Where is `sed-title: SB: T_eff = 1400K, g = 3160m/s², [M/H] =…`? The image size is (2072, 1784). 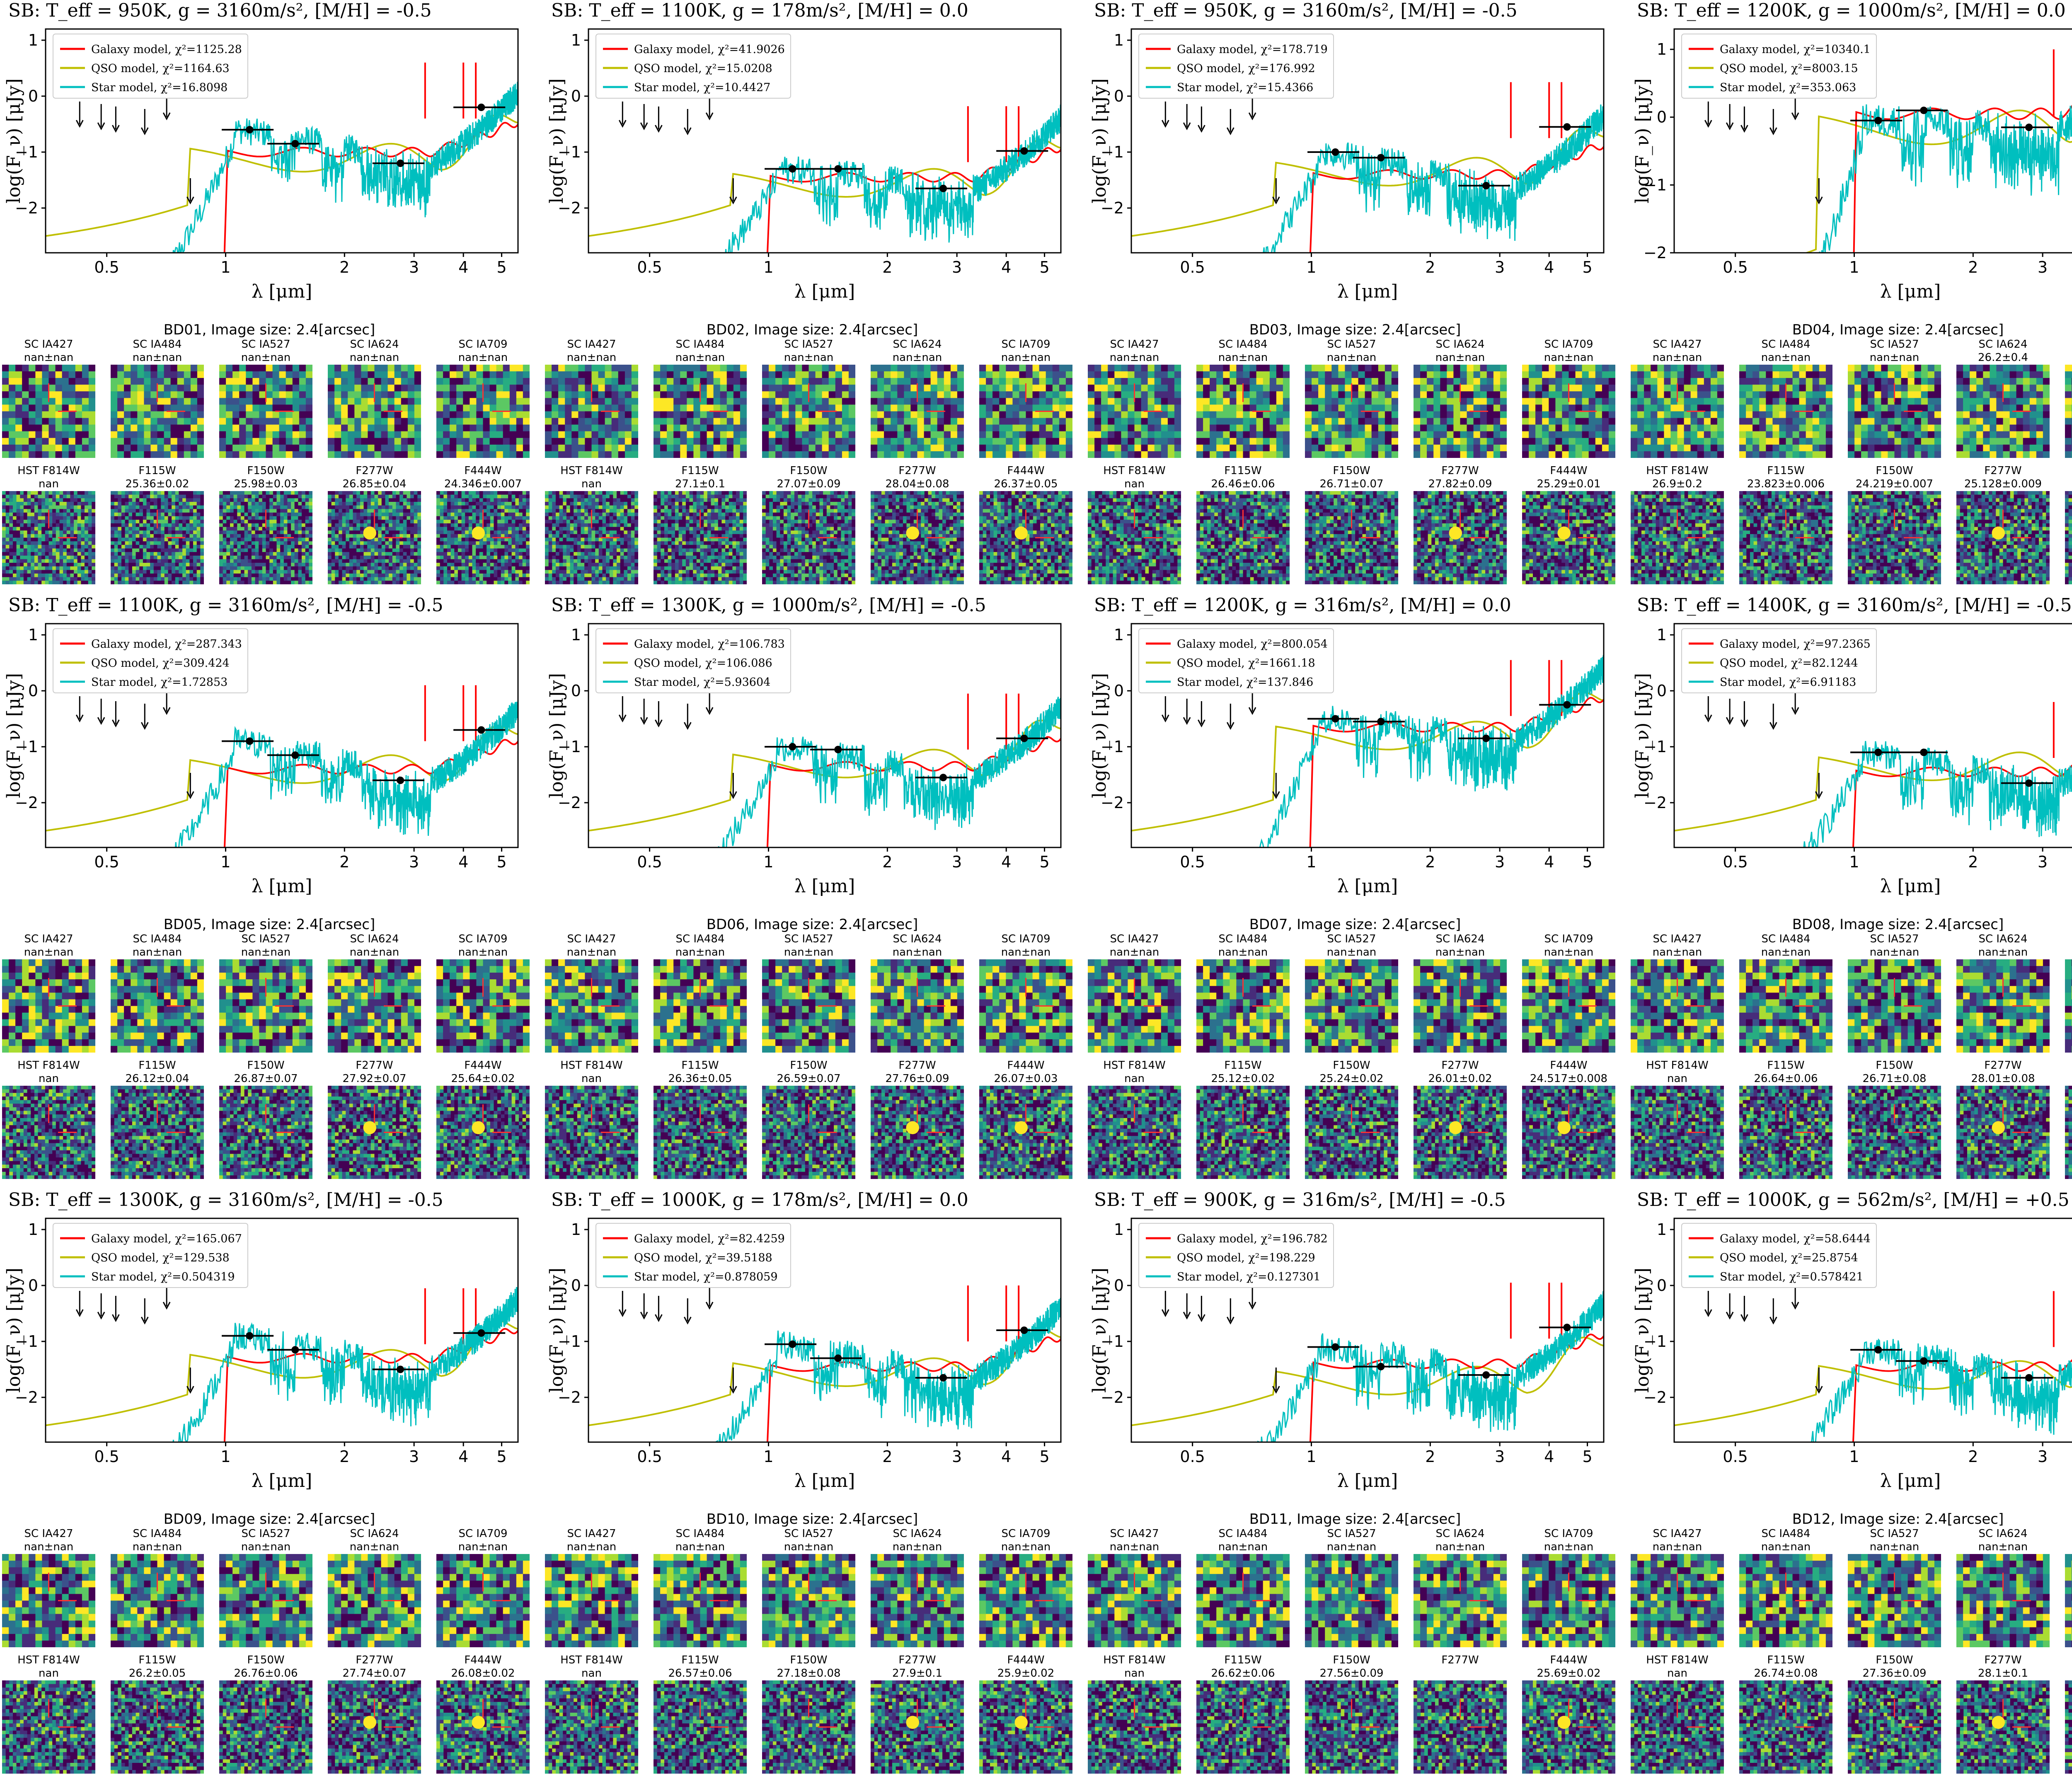
sed-title: SB: T_eff = 1400K, g = 3160m/s², [M/H] =… is located at coordinates (1854, 605).